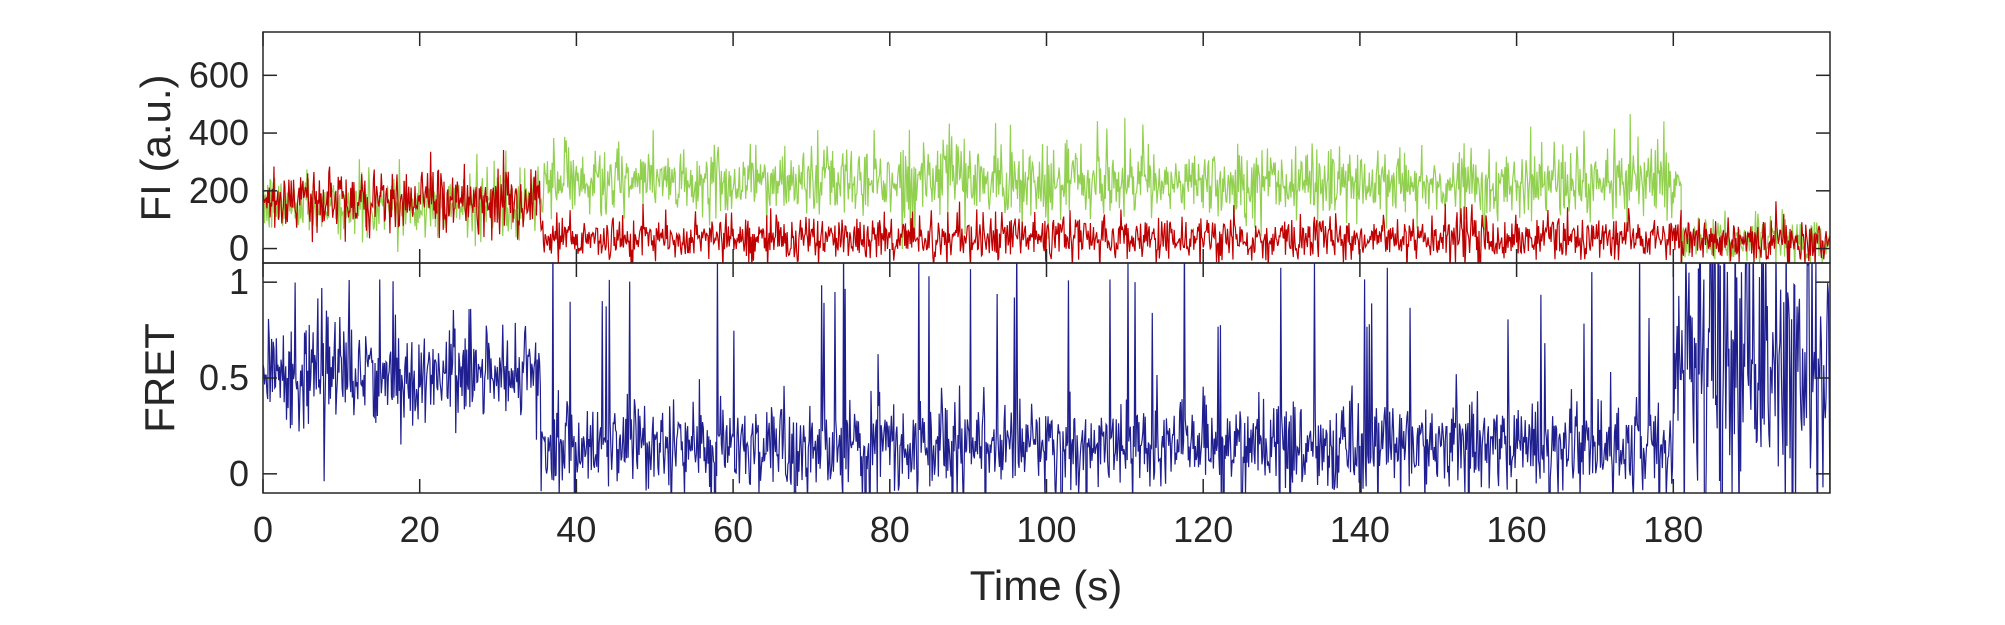  I want to click on x-tick-label: 0, so click(263, 529).